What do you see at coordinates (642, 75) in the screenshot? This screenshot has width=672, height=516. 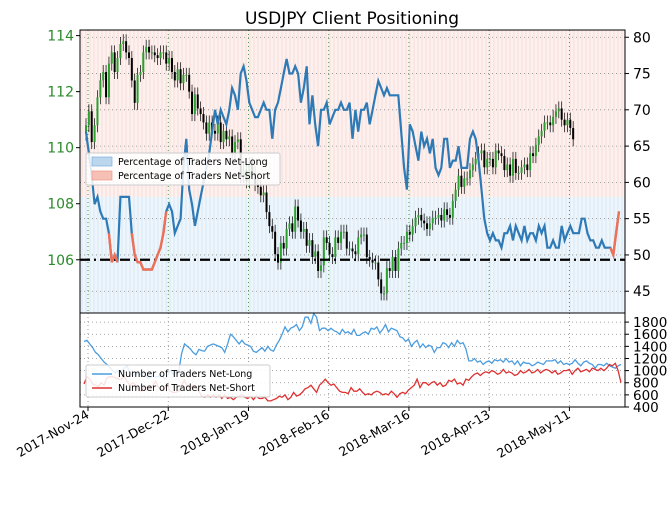 I see `right-tick-label-6: 75` at bounding box center [642, 75].